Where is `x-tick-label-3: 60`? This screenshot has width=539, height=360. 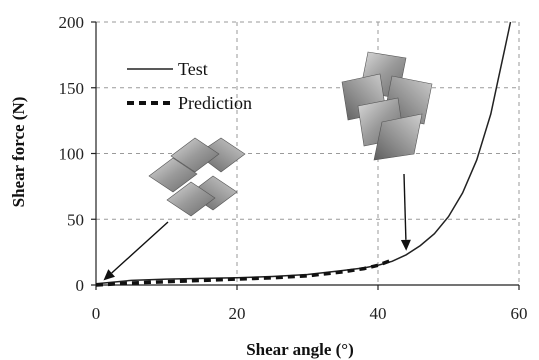
x-tick-label-3: 60 is located at coordinates (519, 313).